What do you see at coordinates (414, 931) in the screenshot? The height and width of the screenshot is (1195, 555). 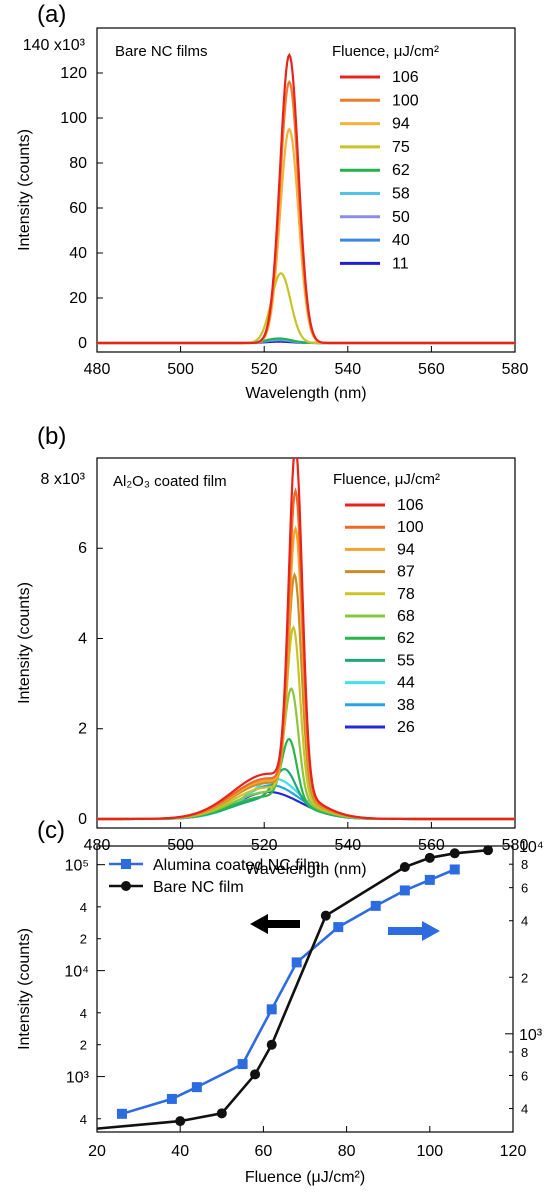 I see `arrow-right-icon` at bounding box center [414, 931].